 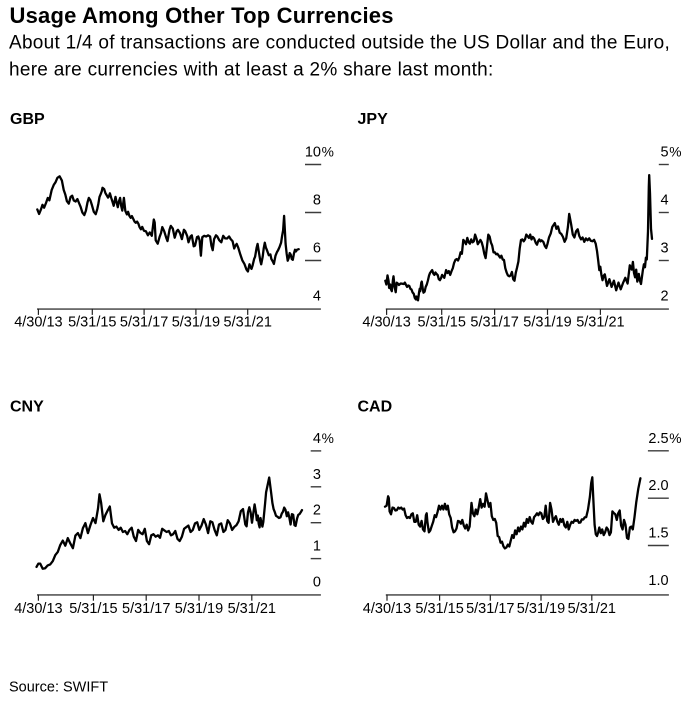 What do you see at coordinates (313, 153) in the screenshot?
I see `svg-text: 10` at bounding box center [313, 153].